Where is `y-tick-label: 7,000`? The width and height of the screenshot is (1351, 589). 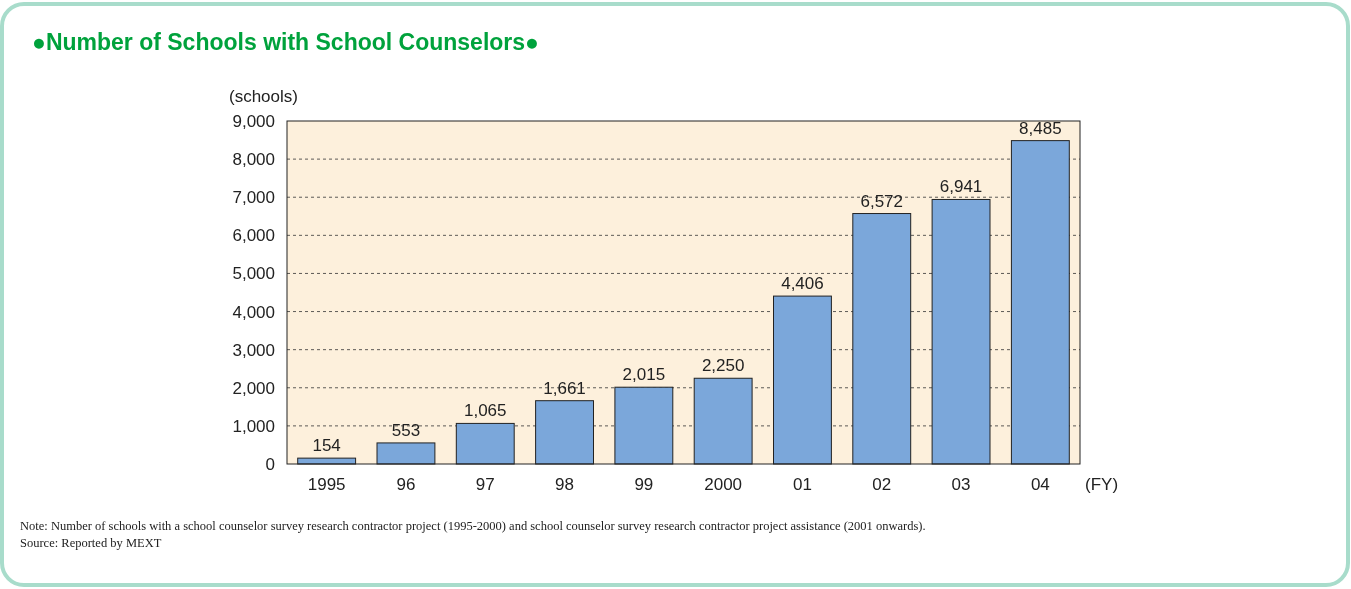
y-tick-label: 7,000 is located at coordinates (253, 198).